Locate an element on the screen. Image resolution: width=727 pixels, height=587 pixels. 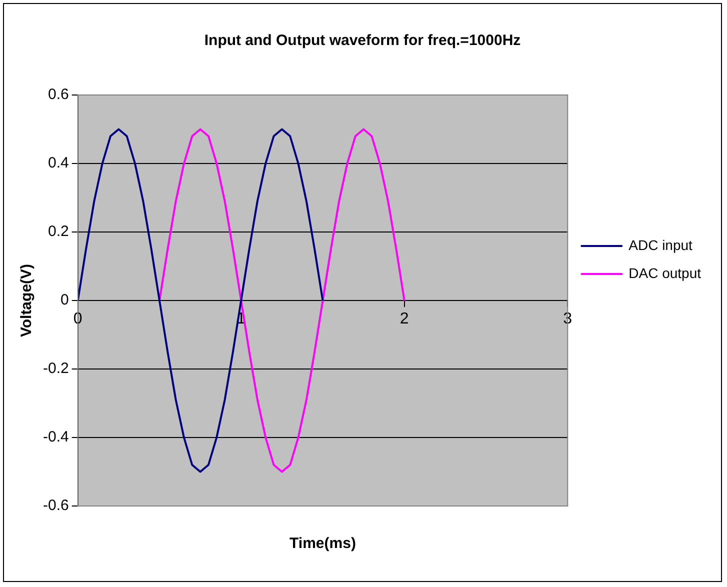
chart-title: Input and Output waveform for freq.=1000Hz is located at coordinates (362, 41).